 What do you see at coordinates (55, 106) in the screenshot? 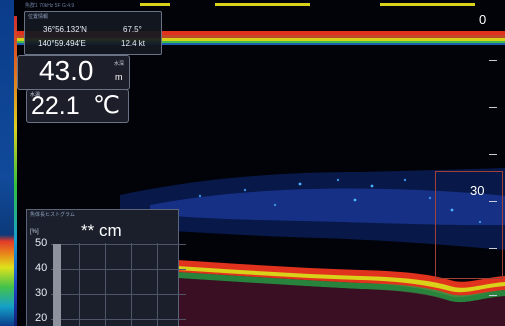
I see `water-temp-value: 22.1` at bounding box center [55, 106].